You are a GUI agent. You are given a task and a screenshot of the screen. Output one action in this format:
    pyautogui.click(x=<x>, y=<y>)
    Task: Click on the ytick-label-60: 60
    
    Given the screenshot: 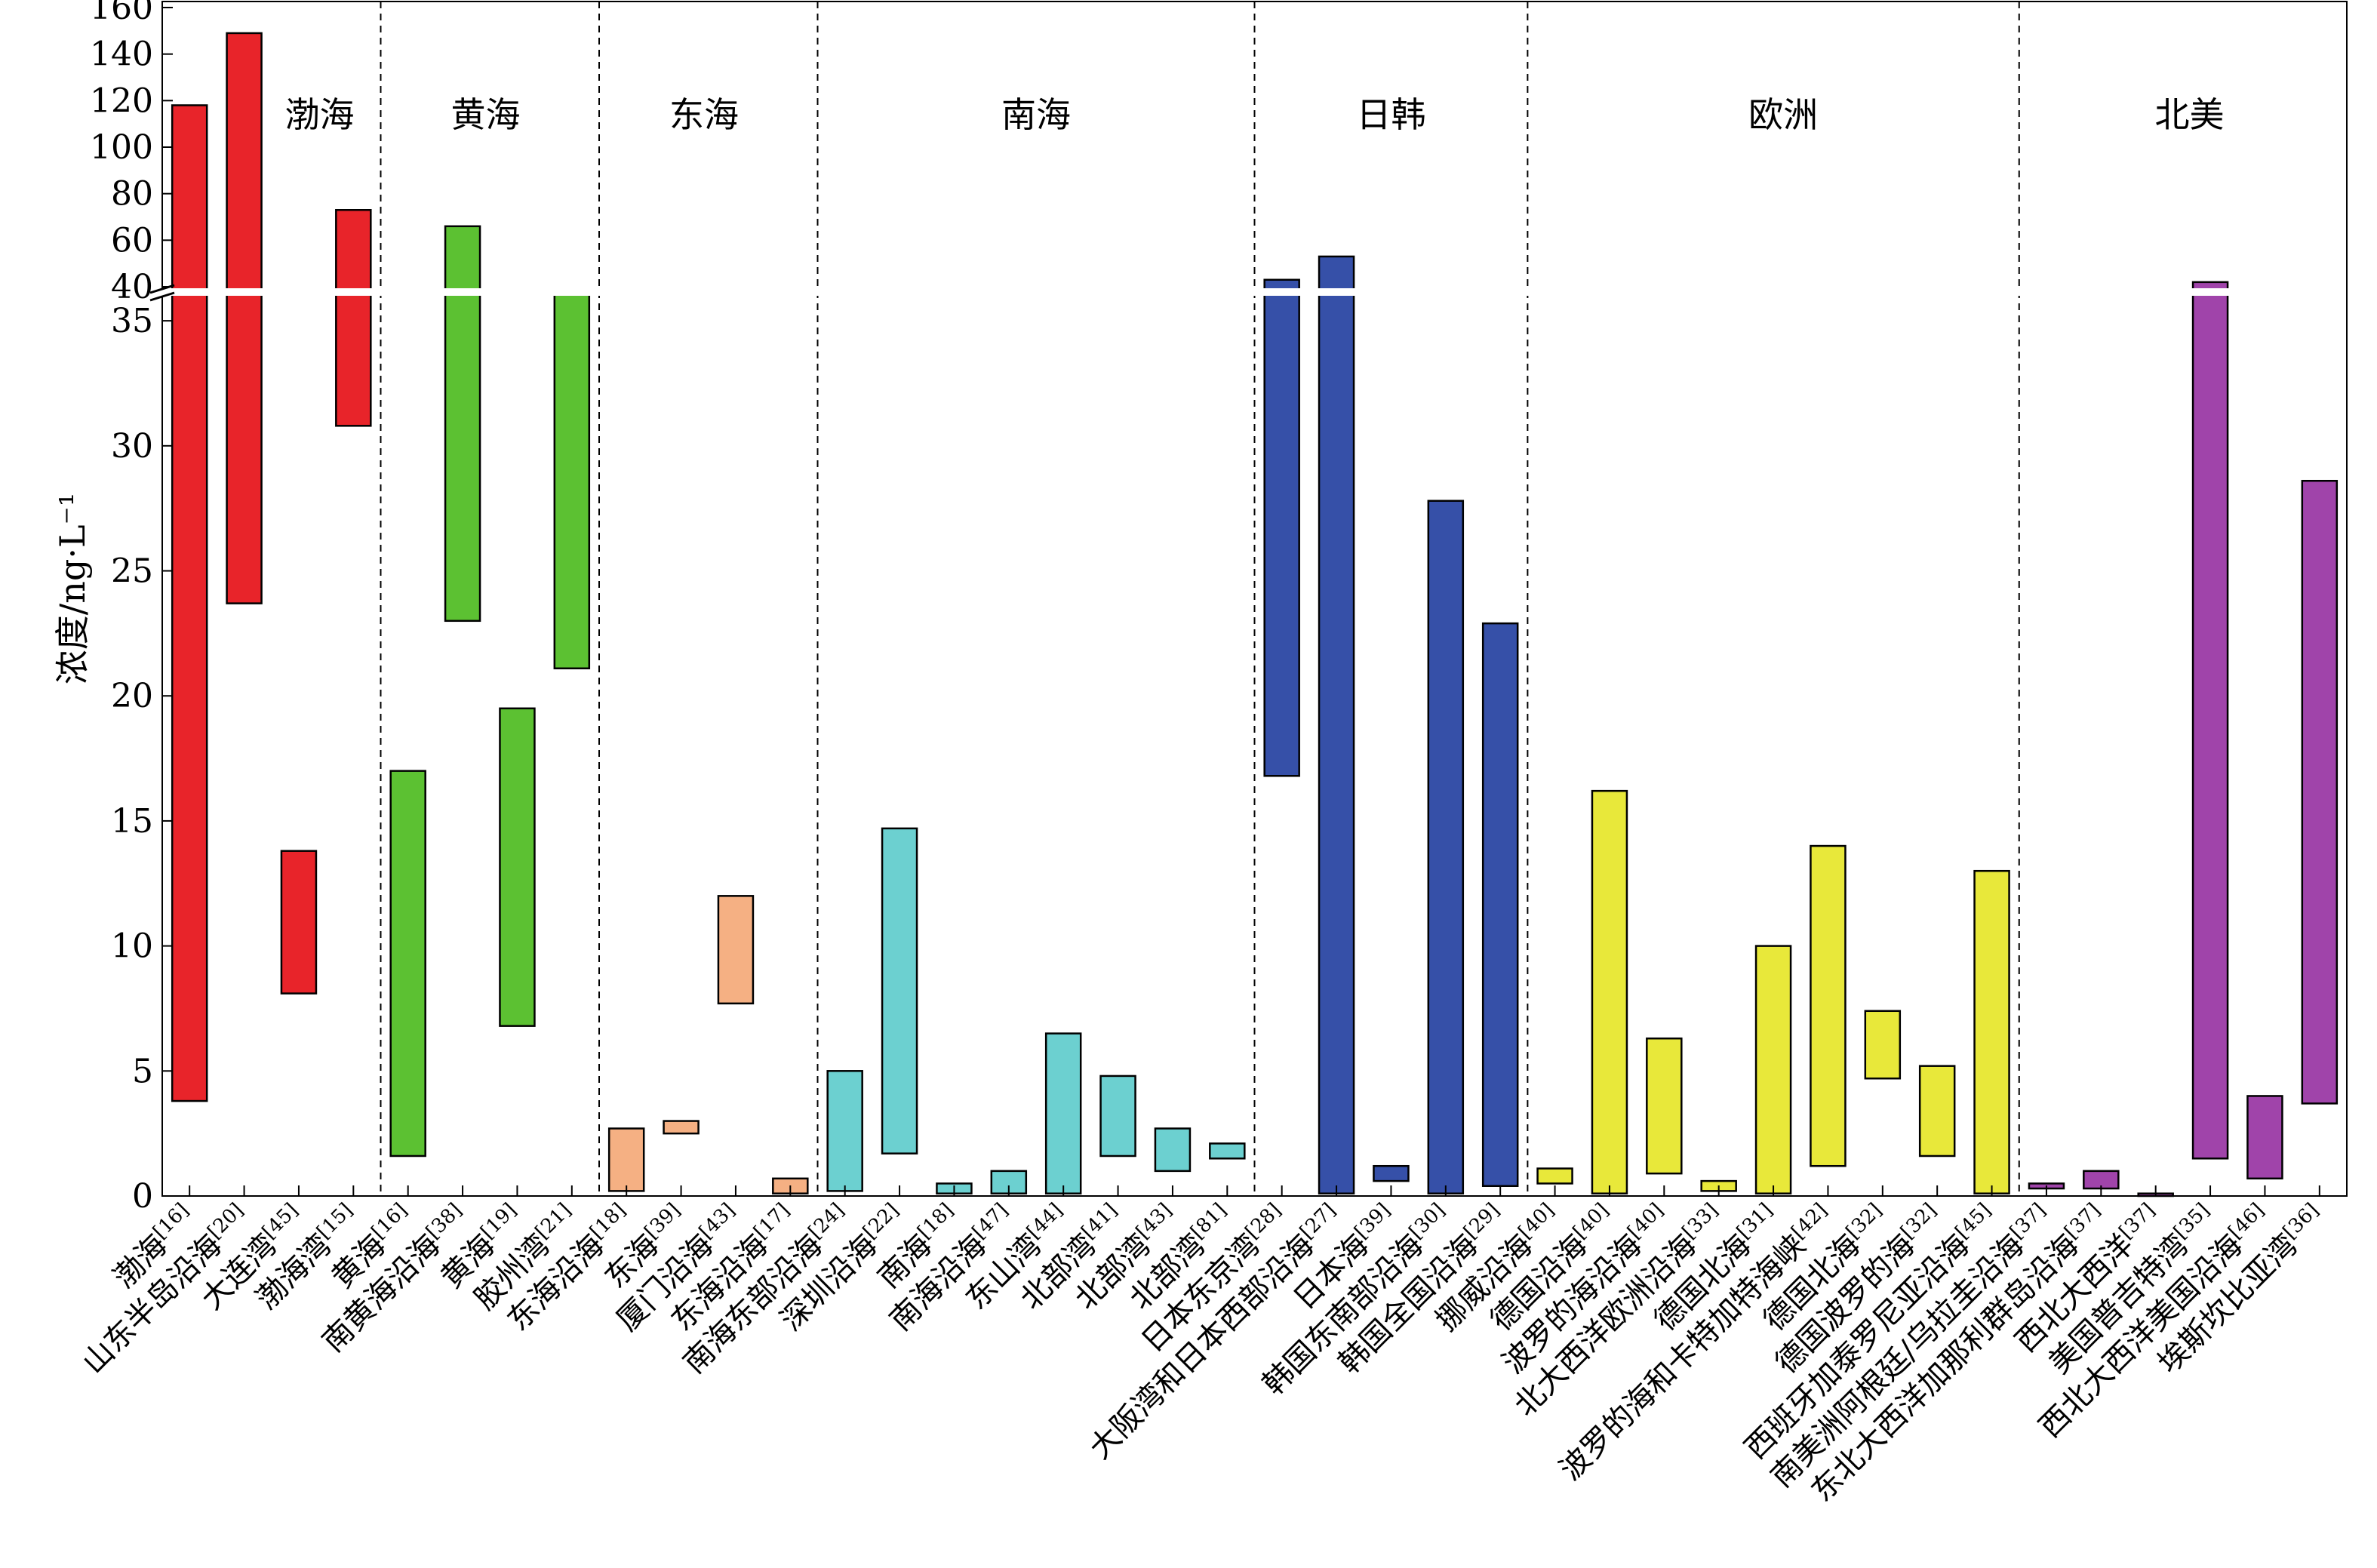 What is the action you would take?
    pyautogui.click(x=132, y=240)
    